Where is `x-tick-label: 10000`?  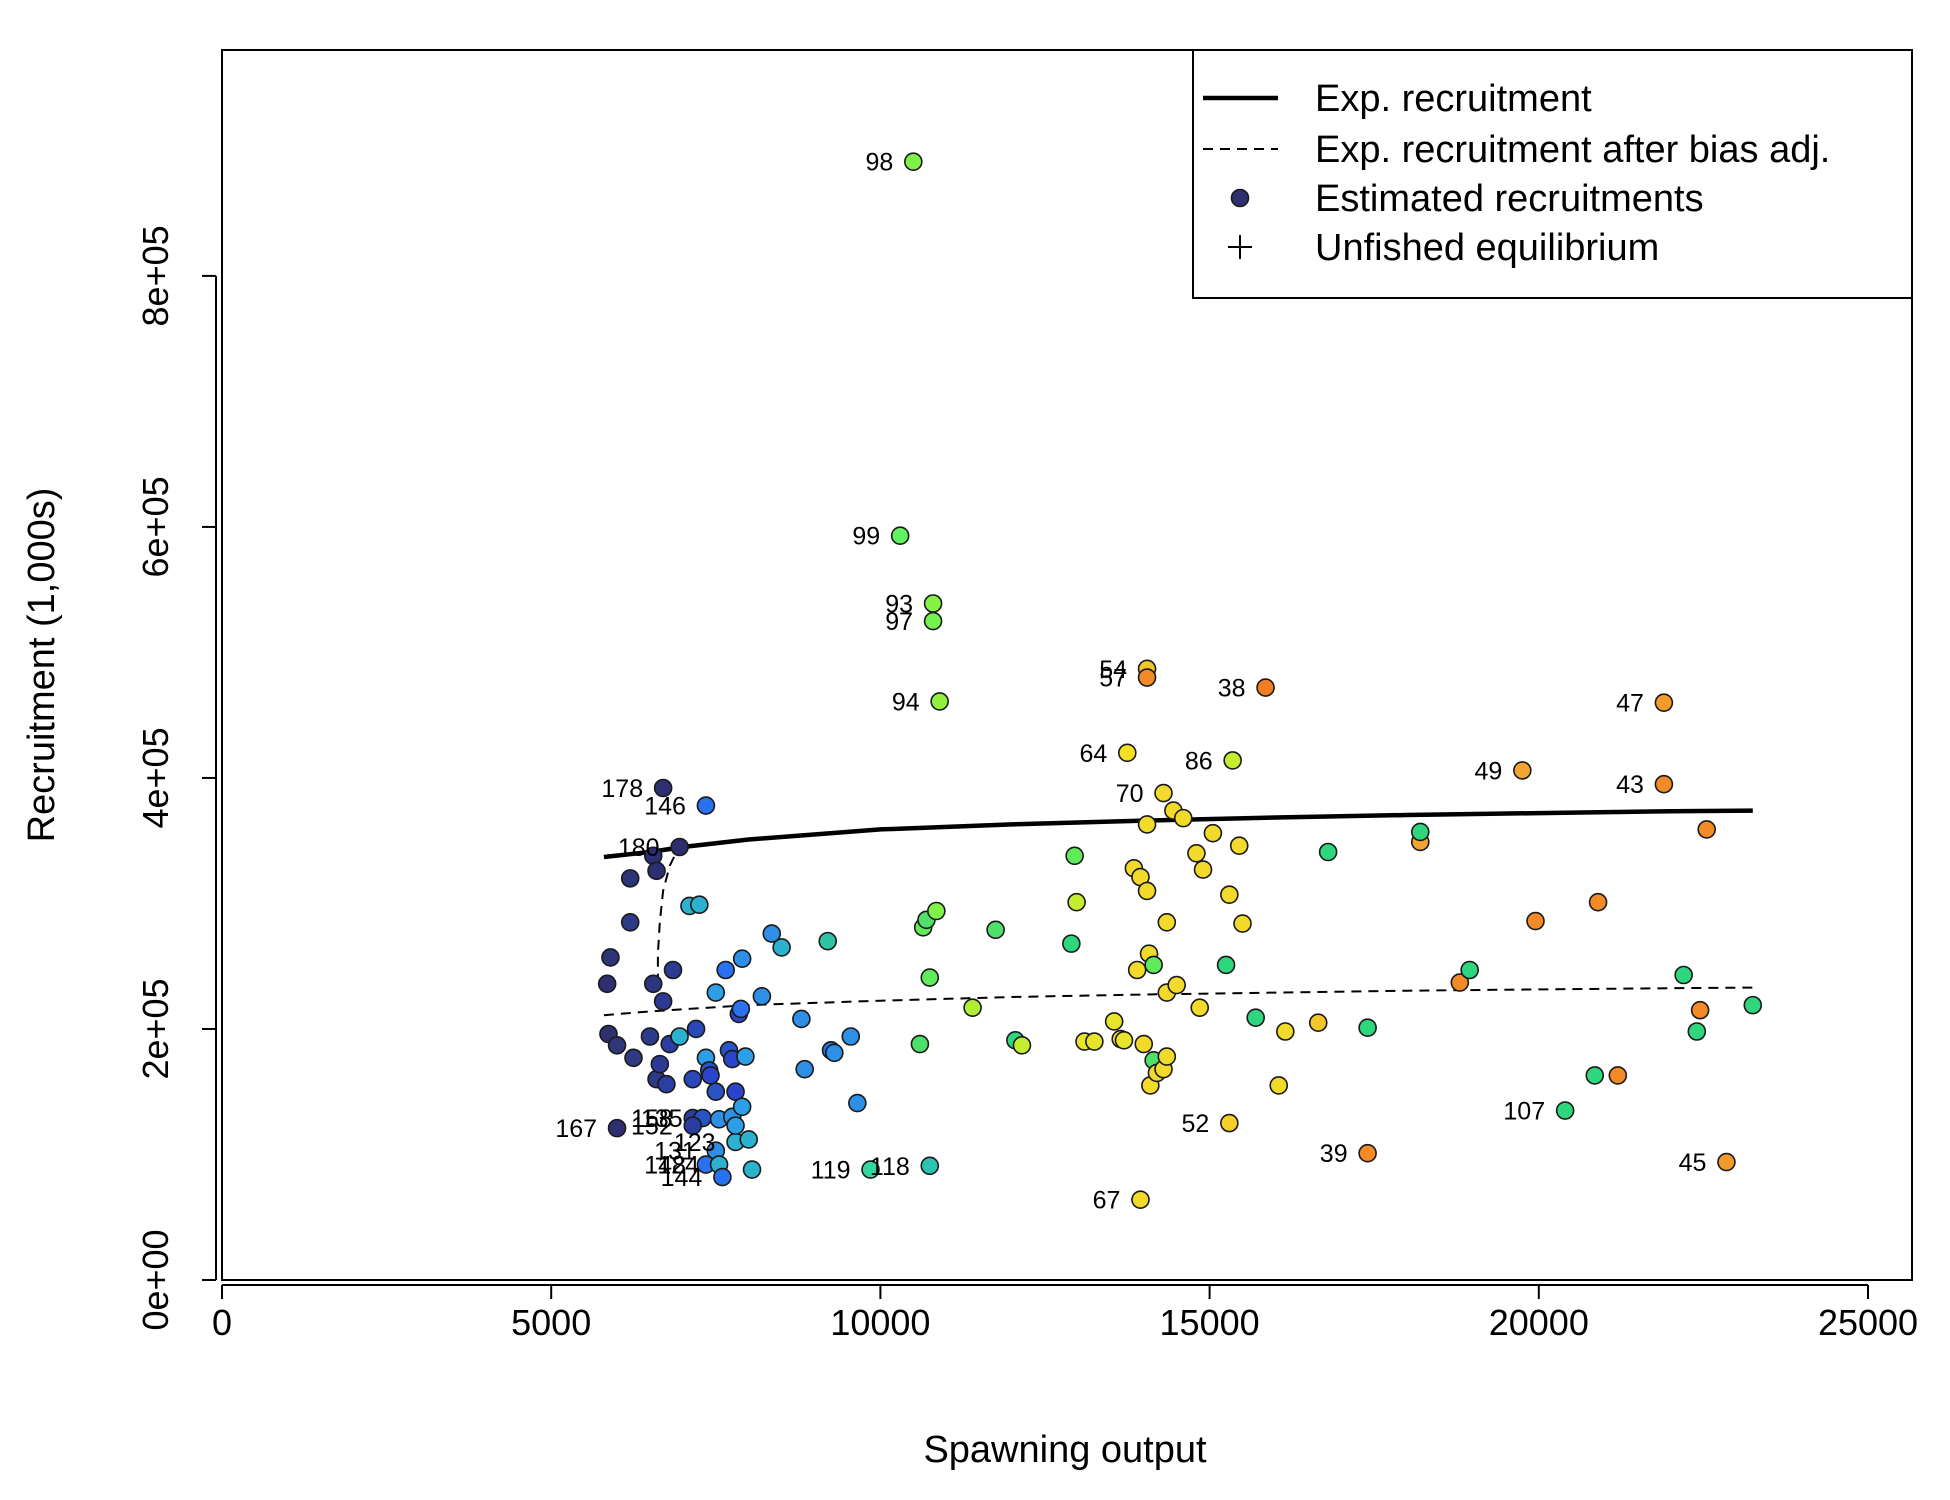 x-tick-label: 10000 is located at coordinates (880, 1322).